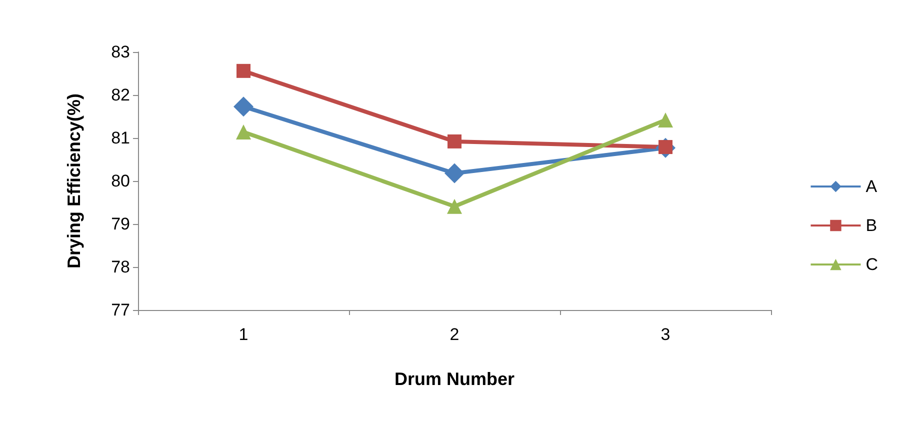 The image size is (907, 433). Describe the element at coordinates (454, 379) in the screenshot. I see `x-axis-title: Drum Number` at that location.